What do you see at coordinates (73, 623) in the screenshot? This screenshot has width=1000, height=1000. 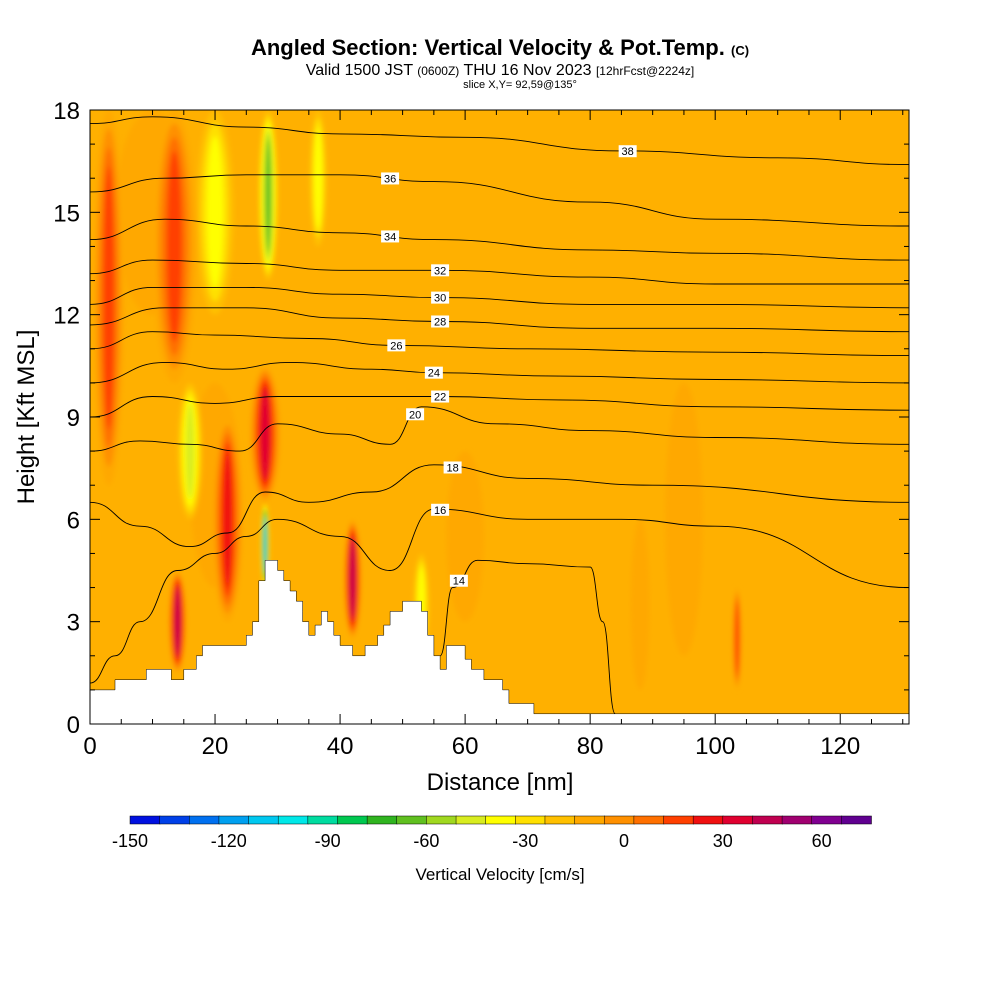 I see `y-tick-label: 3` at bounding box center [73, 623].